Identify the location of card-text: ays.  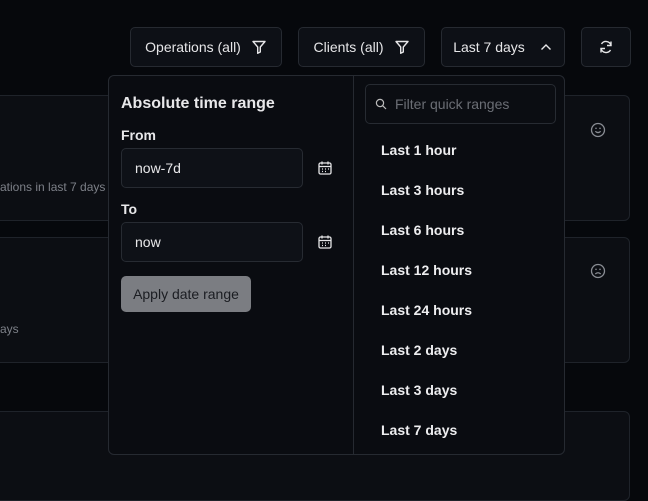
(9, 329).